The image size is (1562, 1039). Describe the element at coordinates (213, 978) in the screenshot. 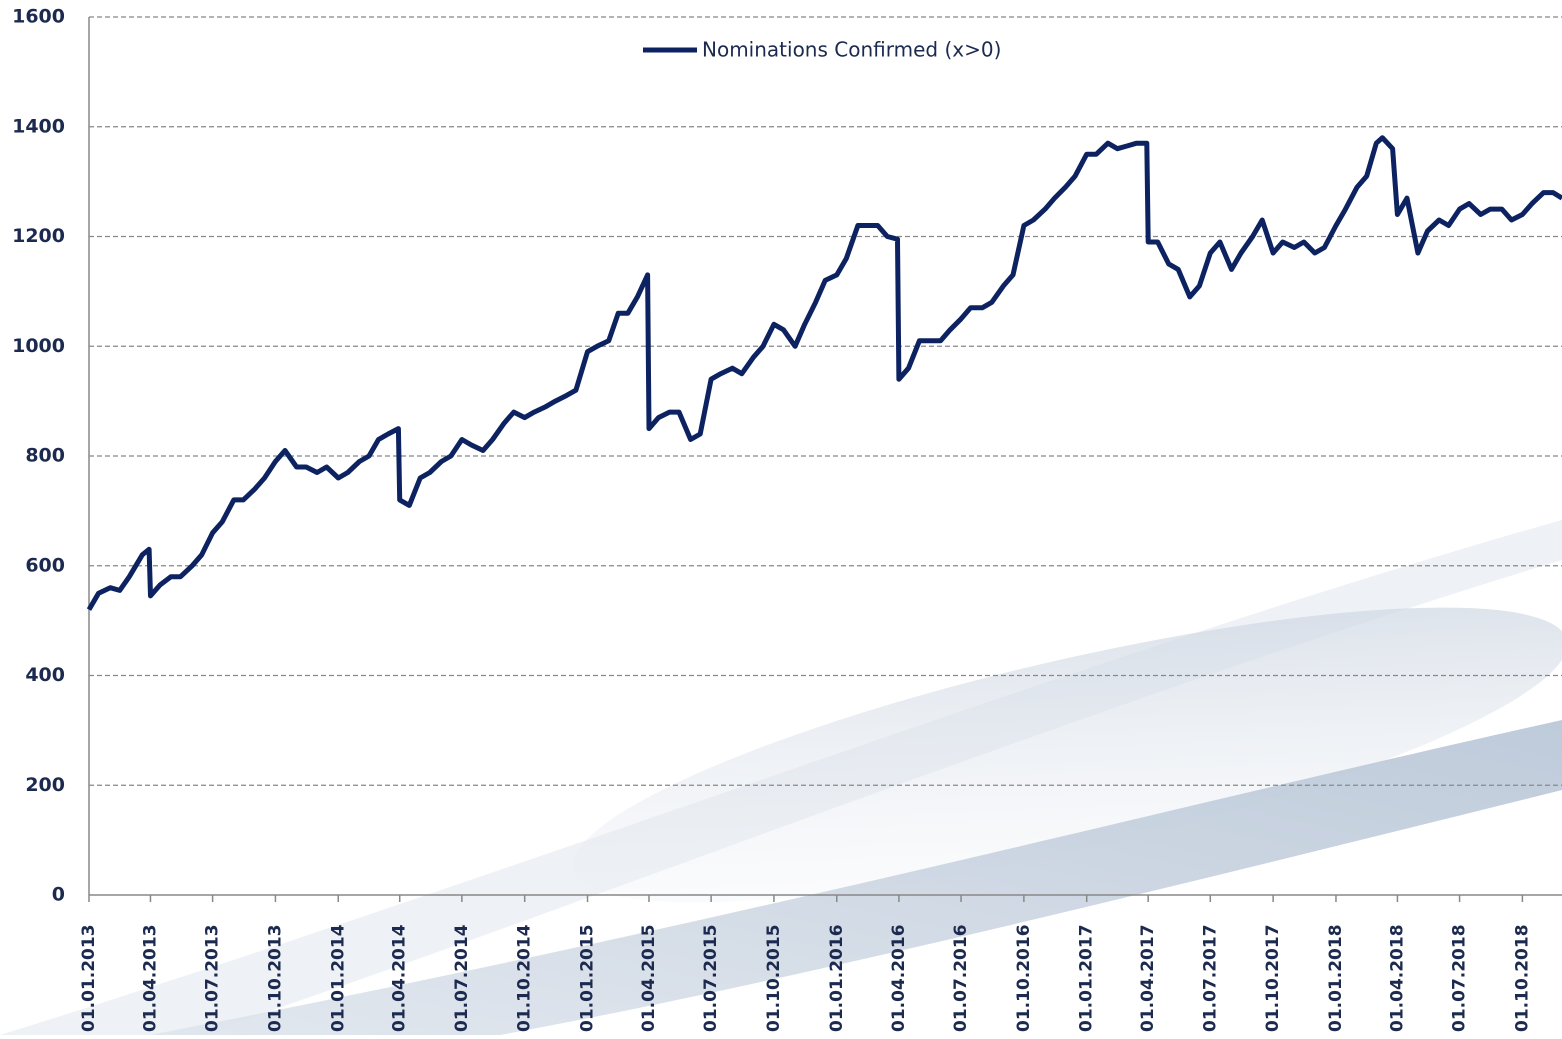

I see `x-tick-label: 01.07.2013` at that location.